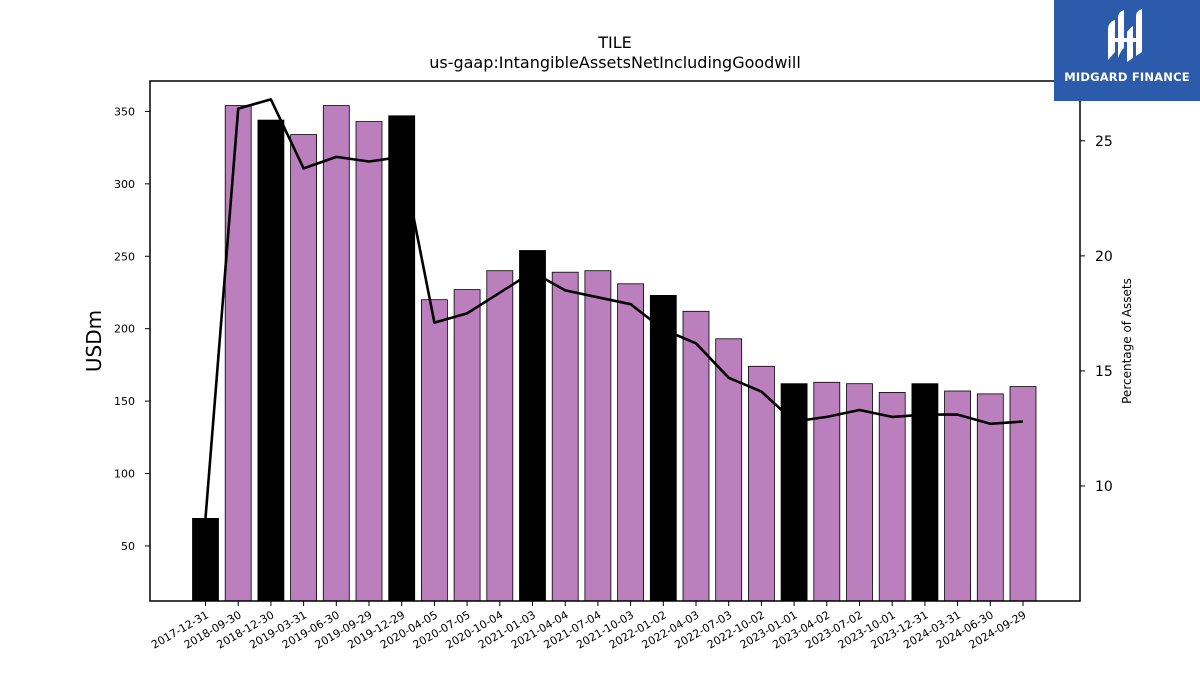  What do you see at coordinates (124, 184) in the screenshot?
I see `y-tick-label-300: 300` at bounding box center [124, 184].